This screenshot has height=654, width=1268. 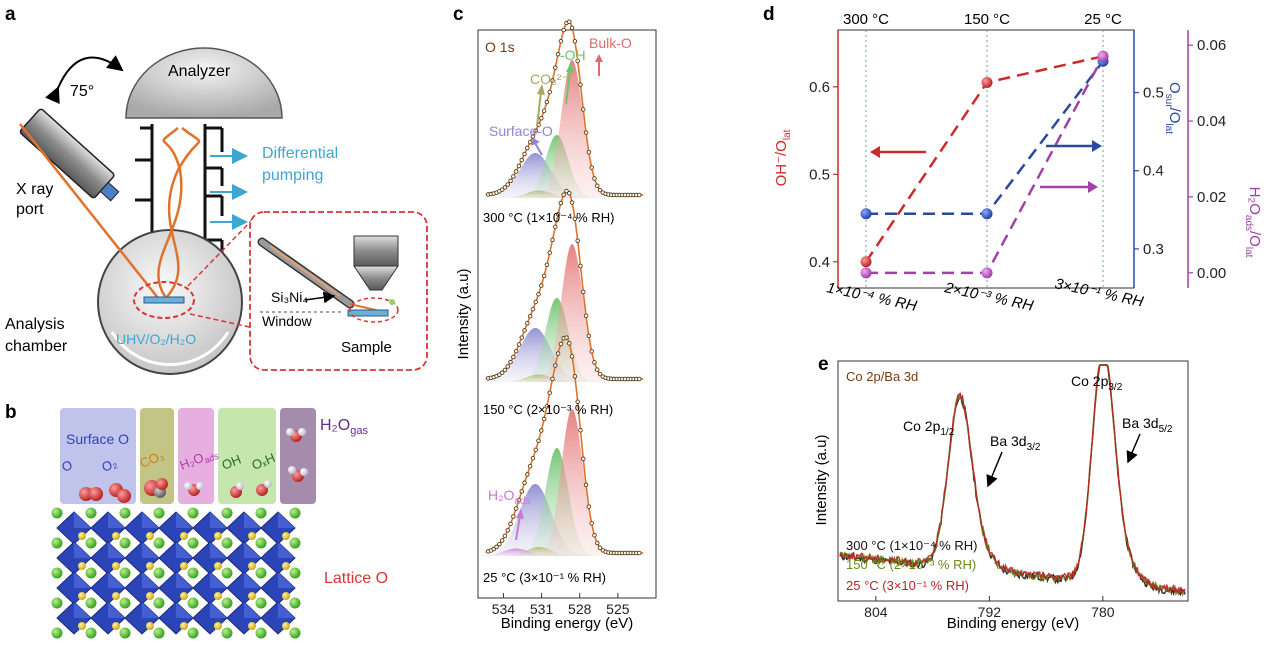 I want to click on d-category-3: 3×10⁻¹ % RH, so click(x=1099, y=292).